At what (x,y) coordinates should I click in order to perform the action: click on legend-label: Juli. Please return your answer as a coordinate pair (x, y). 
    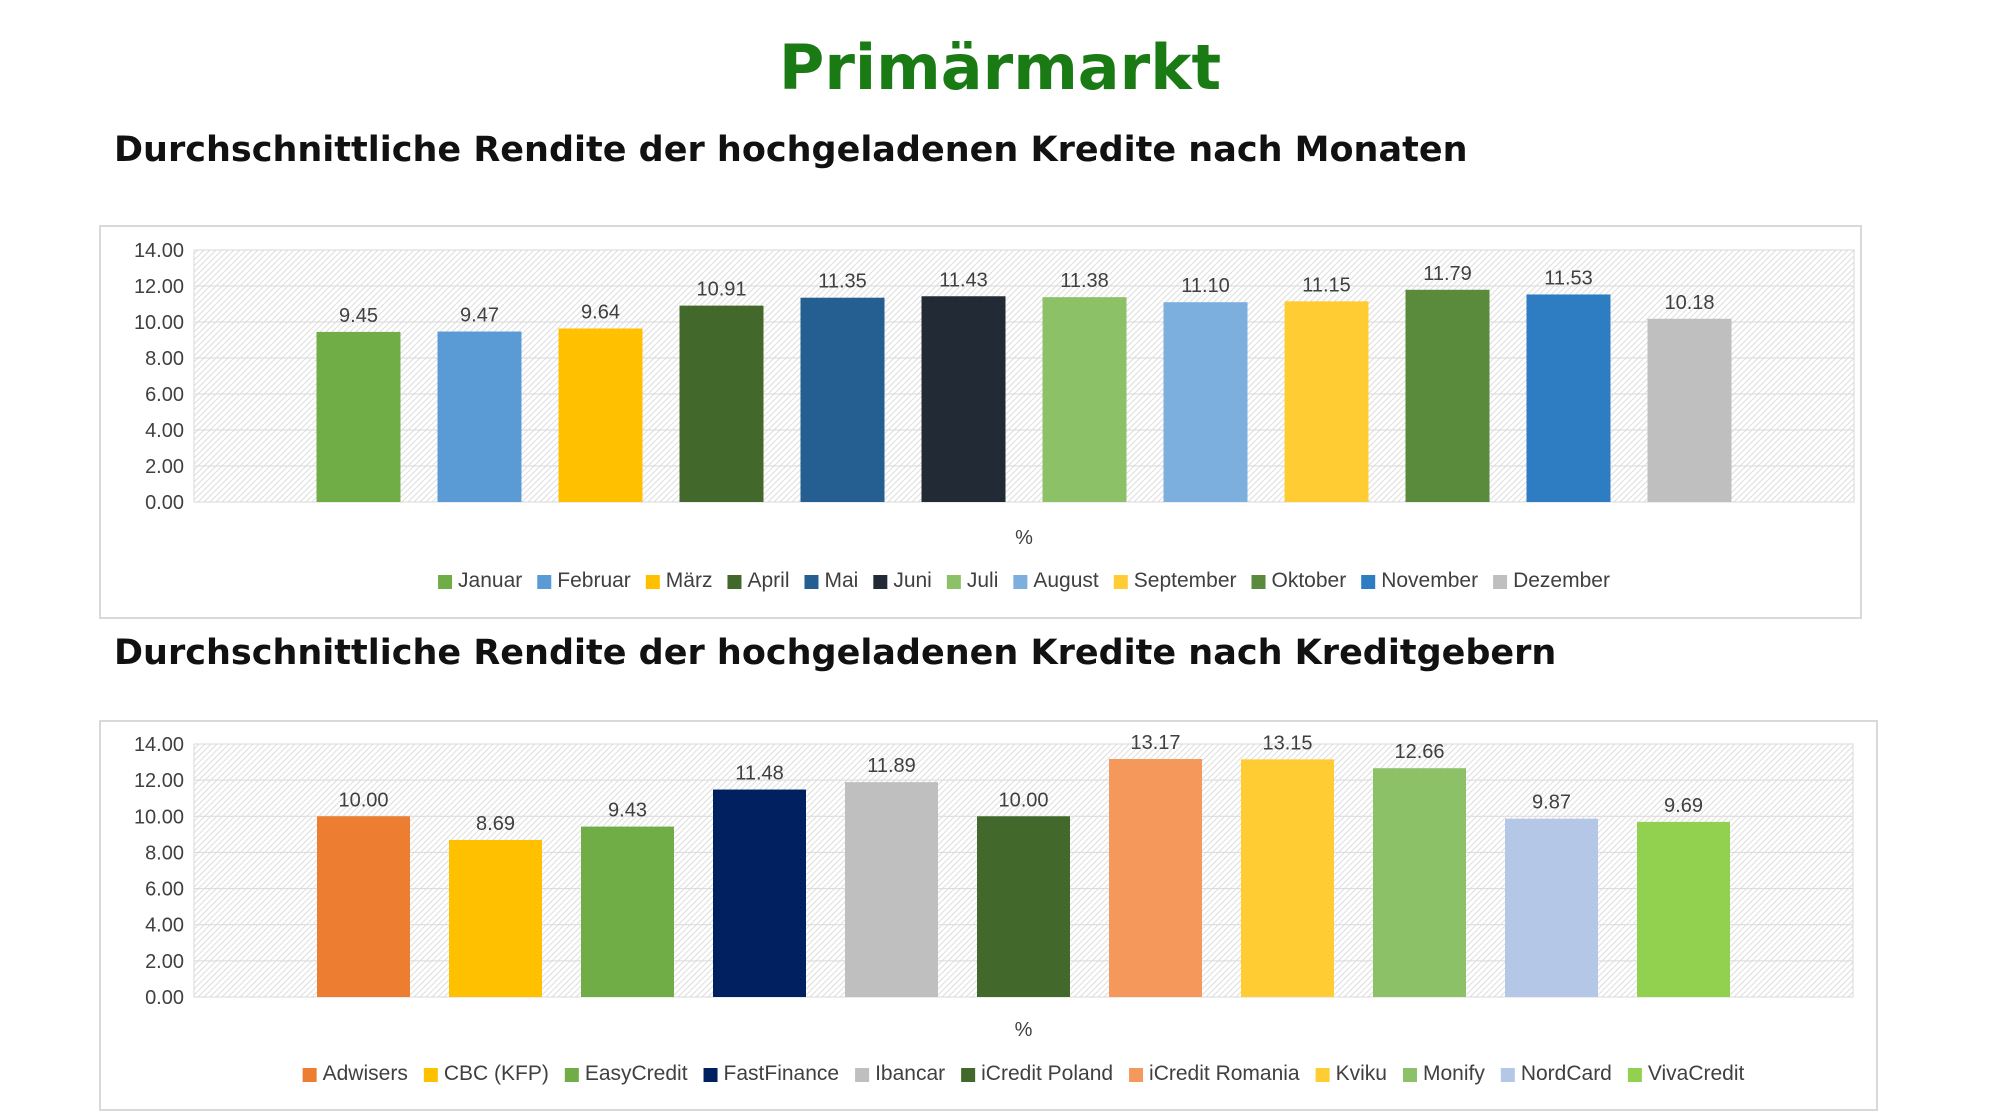
    Looking at the image, I should click on (983, 580).